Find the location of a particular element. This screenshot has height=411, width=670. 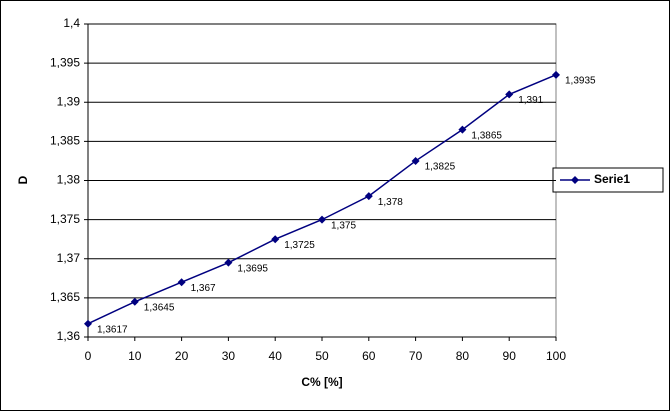

x-tick-label: 0 is located at coordinates (88, 356).